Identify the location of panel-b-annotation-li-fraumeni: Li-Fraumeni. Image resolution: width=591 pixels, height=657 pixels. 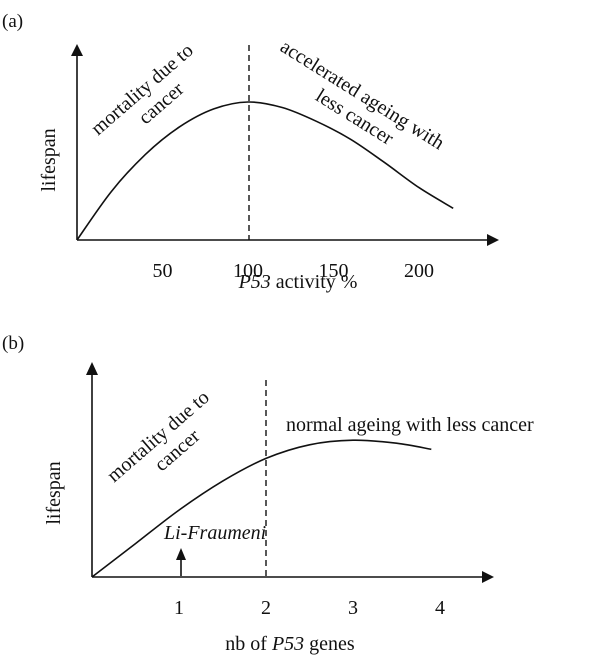
(214, 533).